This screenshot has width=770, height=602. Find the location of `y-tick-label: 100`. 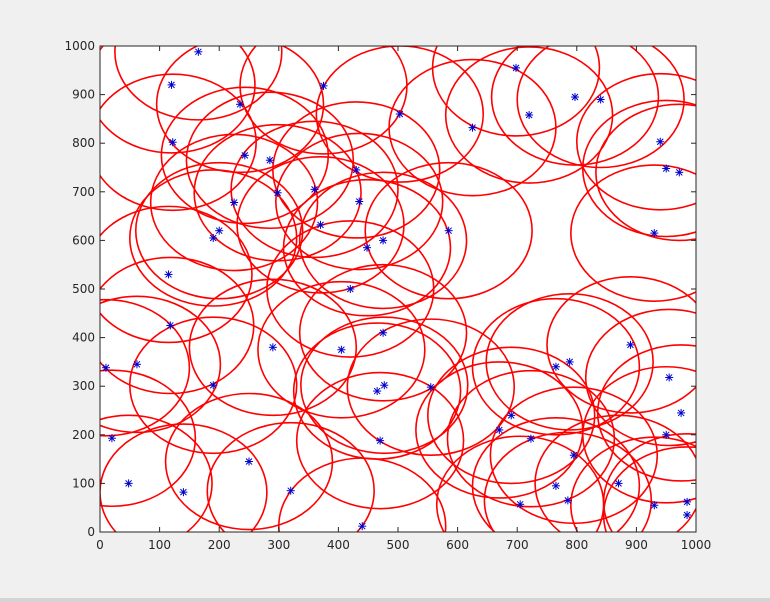

y-tick-label: 100 is located at coordinates (83, 483).